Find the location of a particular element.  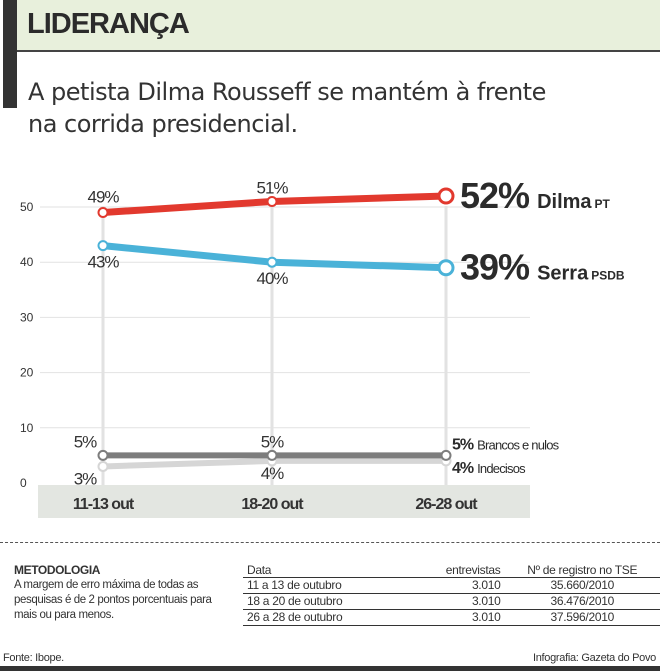

table-row: 18 a 20 de outubro 3.010 36.476/2010 is located at coordinates (451, 601).